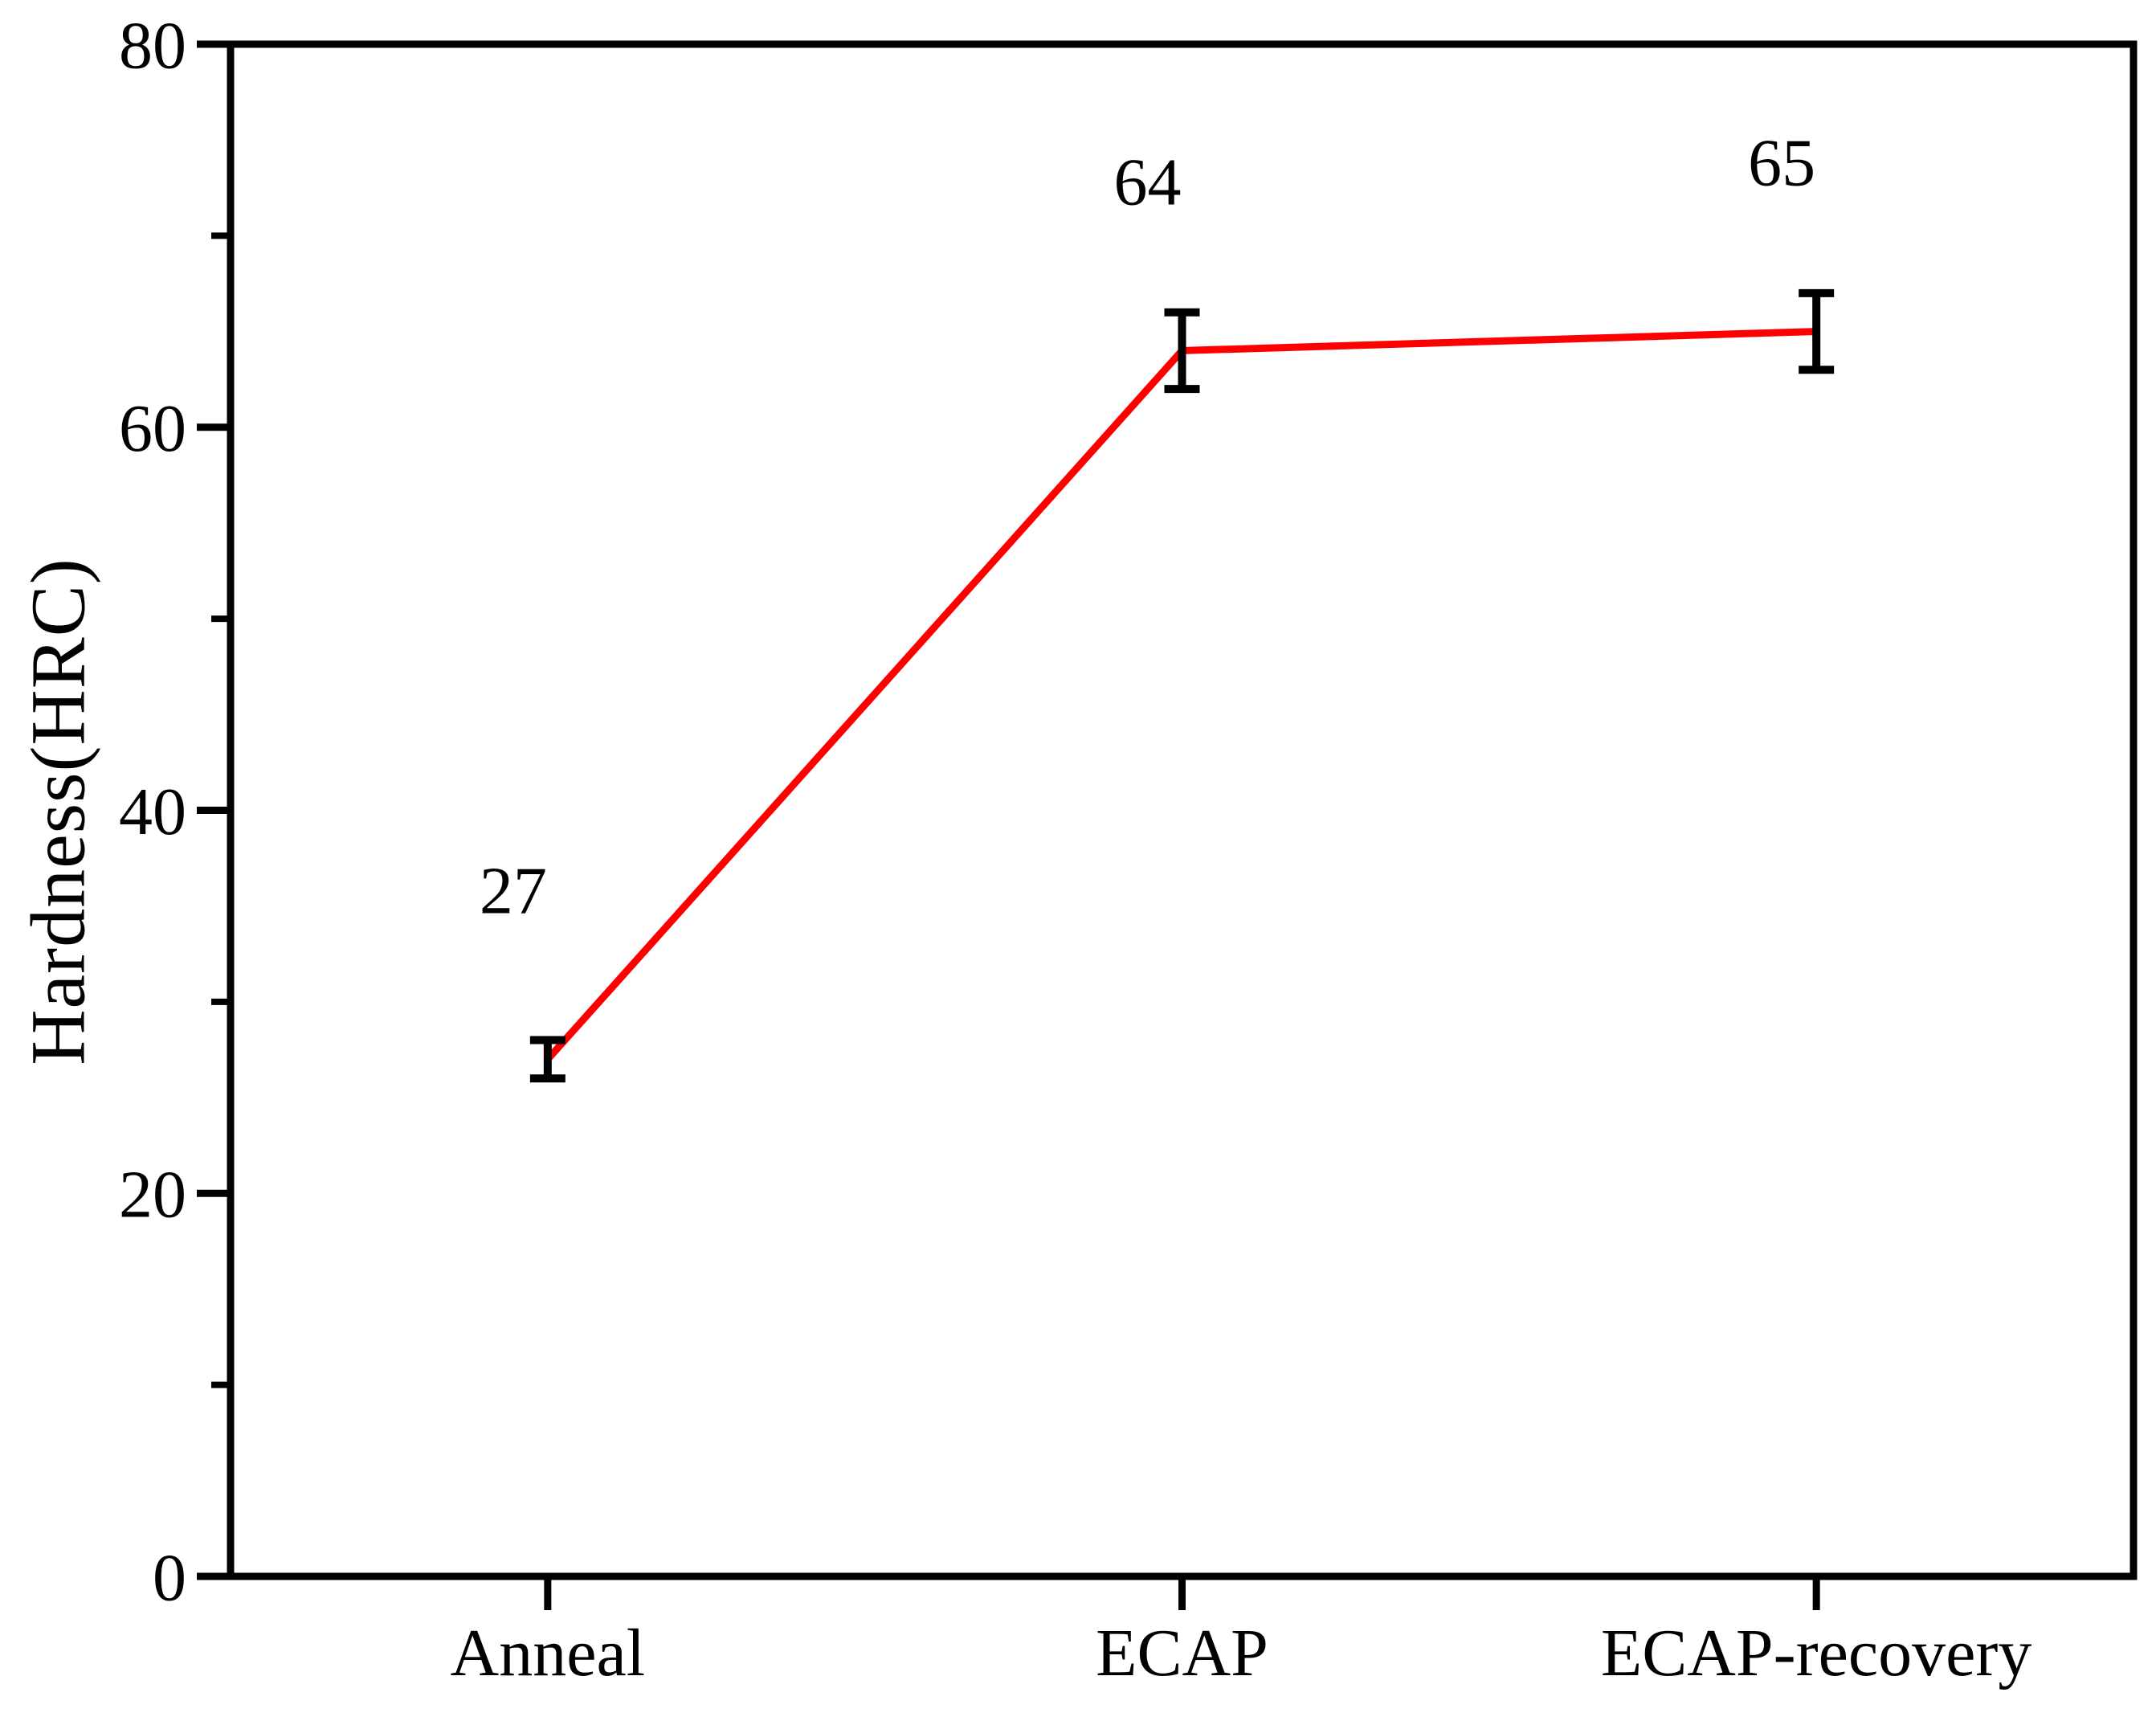 This screenshot has width=2156, height=1721. I want to click on y-tick-label: 20, so click(152, 1195).